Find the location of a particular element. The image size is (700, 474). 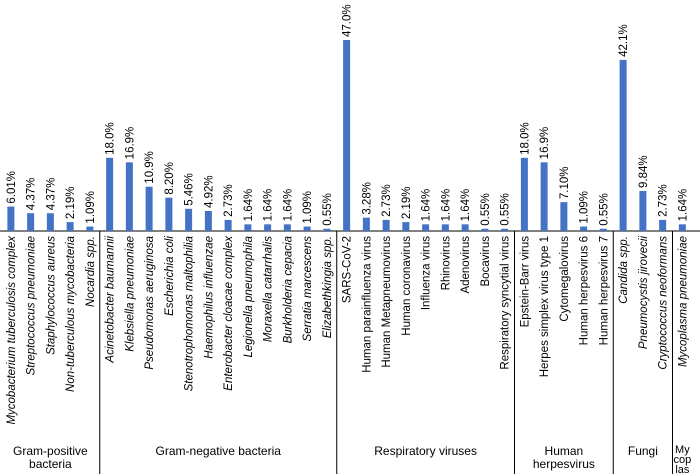

value-label: 2.19% is located at coordinates (407, 202).